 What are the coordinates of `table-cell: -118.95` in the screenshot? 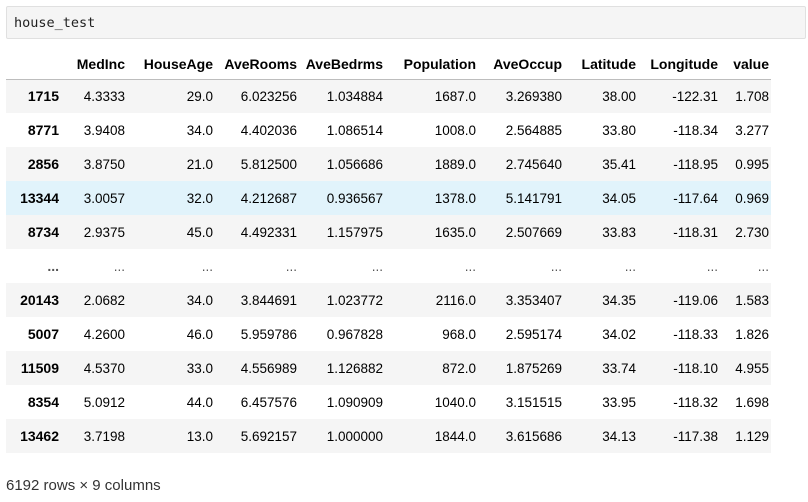 It's located at (695, 164).